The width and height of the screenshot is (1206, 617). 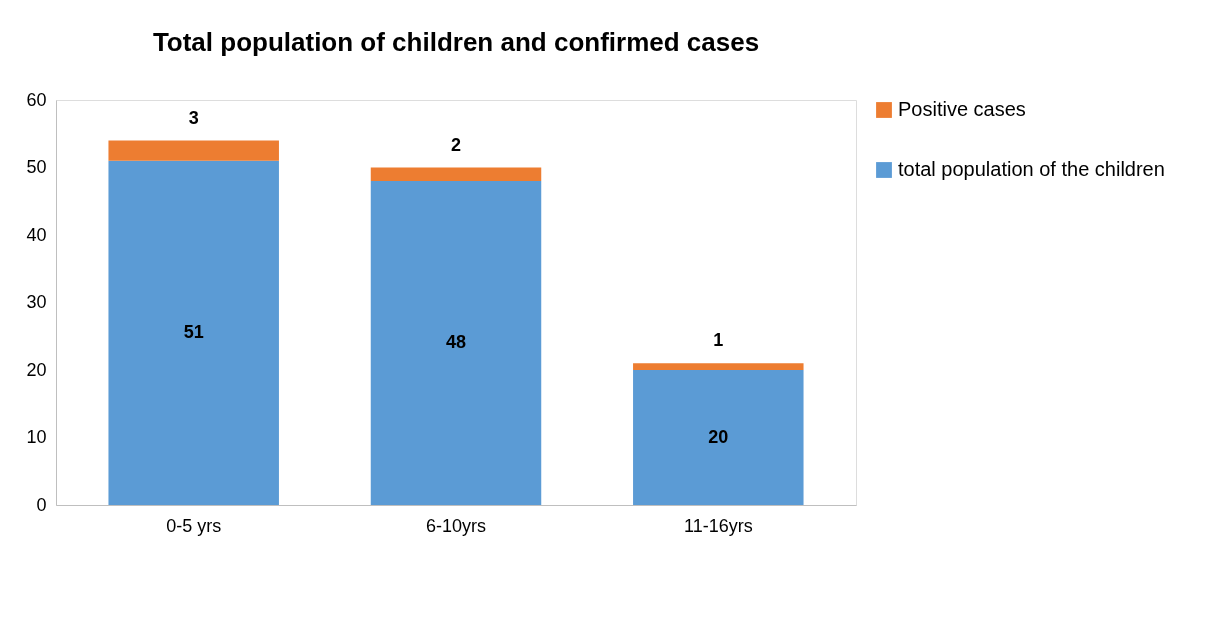 I want to click on y-tick-label: 40, so click(x=36, y=234).